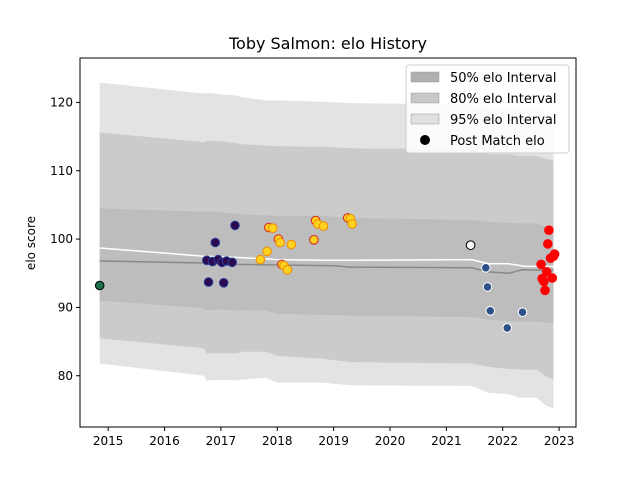  What do you see at coordinates (277, 441) in the screenshot?
I see `x-tick-label-4: 2018` at bounding box center [277, 441].